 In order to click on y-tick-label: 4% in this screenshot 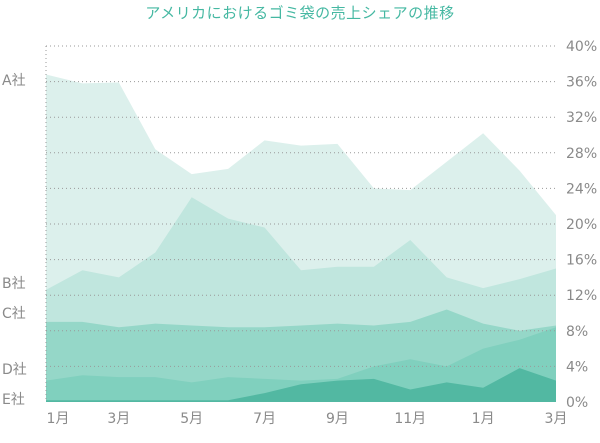, I will do `click(577, 367)`.